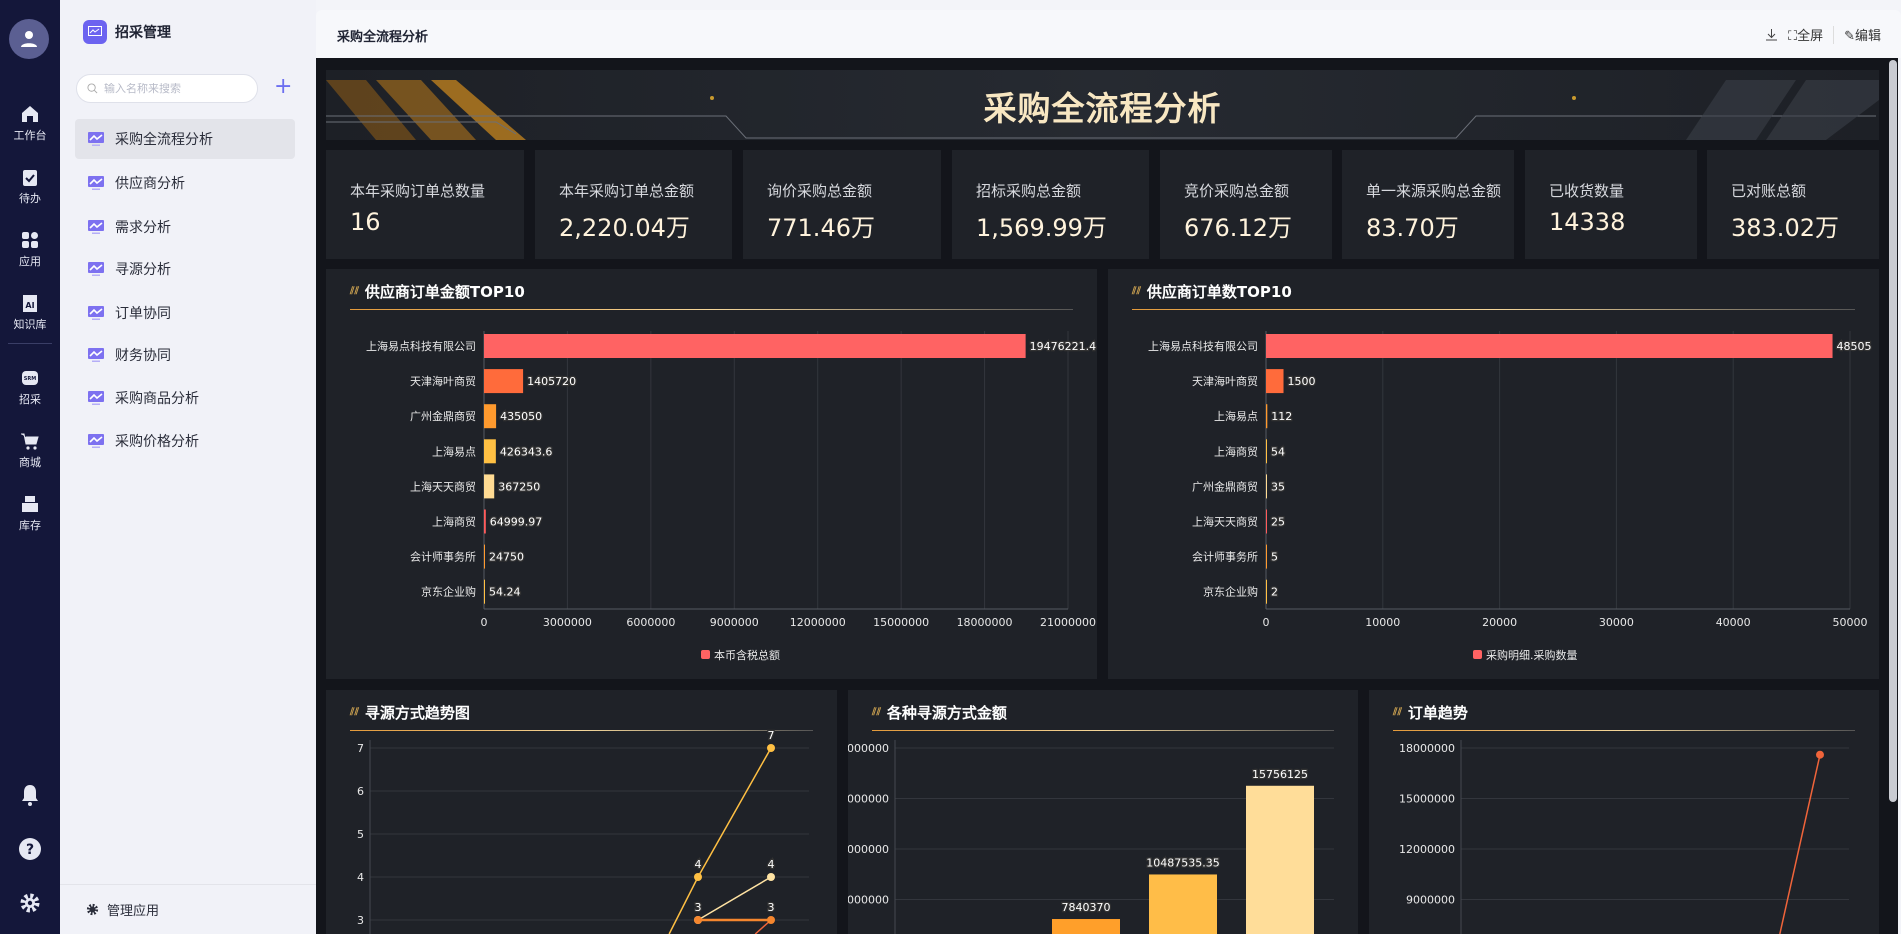 The image size is (1901, 934). What do you see at coordinates (1624, 837) in the screenshot?
I see `order-trend-chart: 18000000 15000000 12000000 9000000` at bounding box center [1624, 837].